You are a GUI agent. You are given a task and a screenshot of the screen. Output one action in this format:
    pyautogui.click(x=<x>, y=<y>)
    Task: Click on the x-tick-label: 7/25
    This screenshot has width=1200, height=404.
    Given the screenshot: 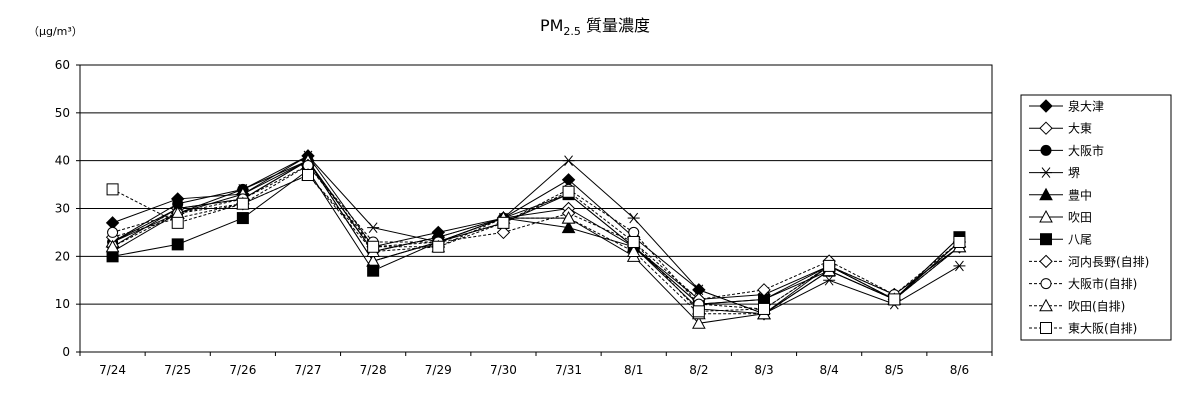 What is the action you would take?
    pyautogui.click(x=177, y=370)
    